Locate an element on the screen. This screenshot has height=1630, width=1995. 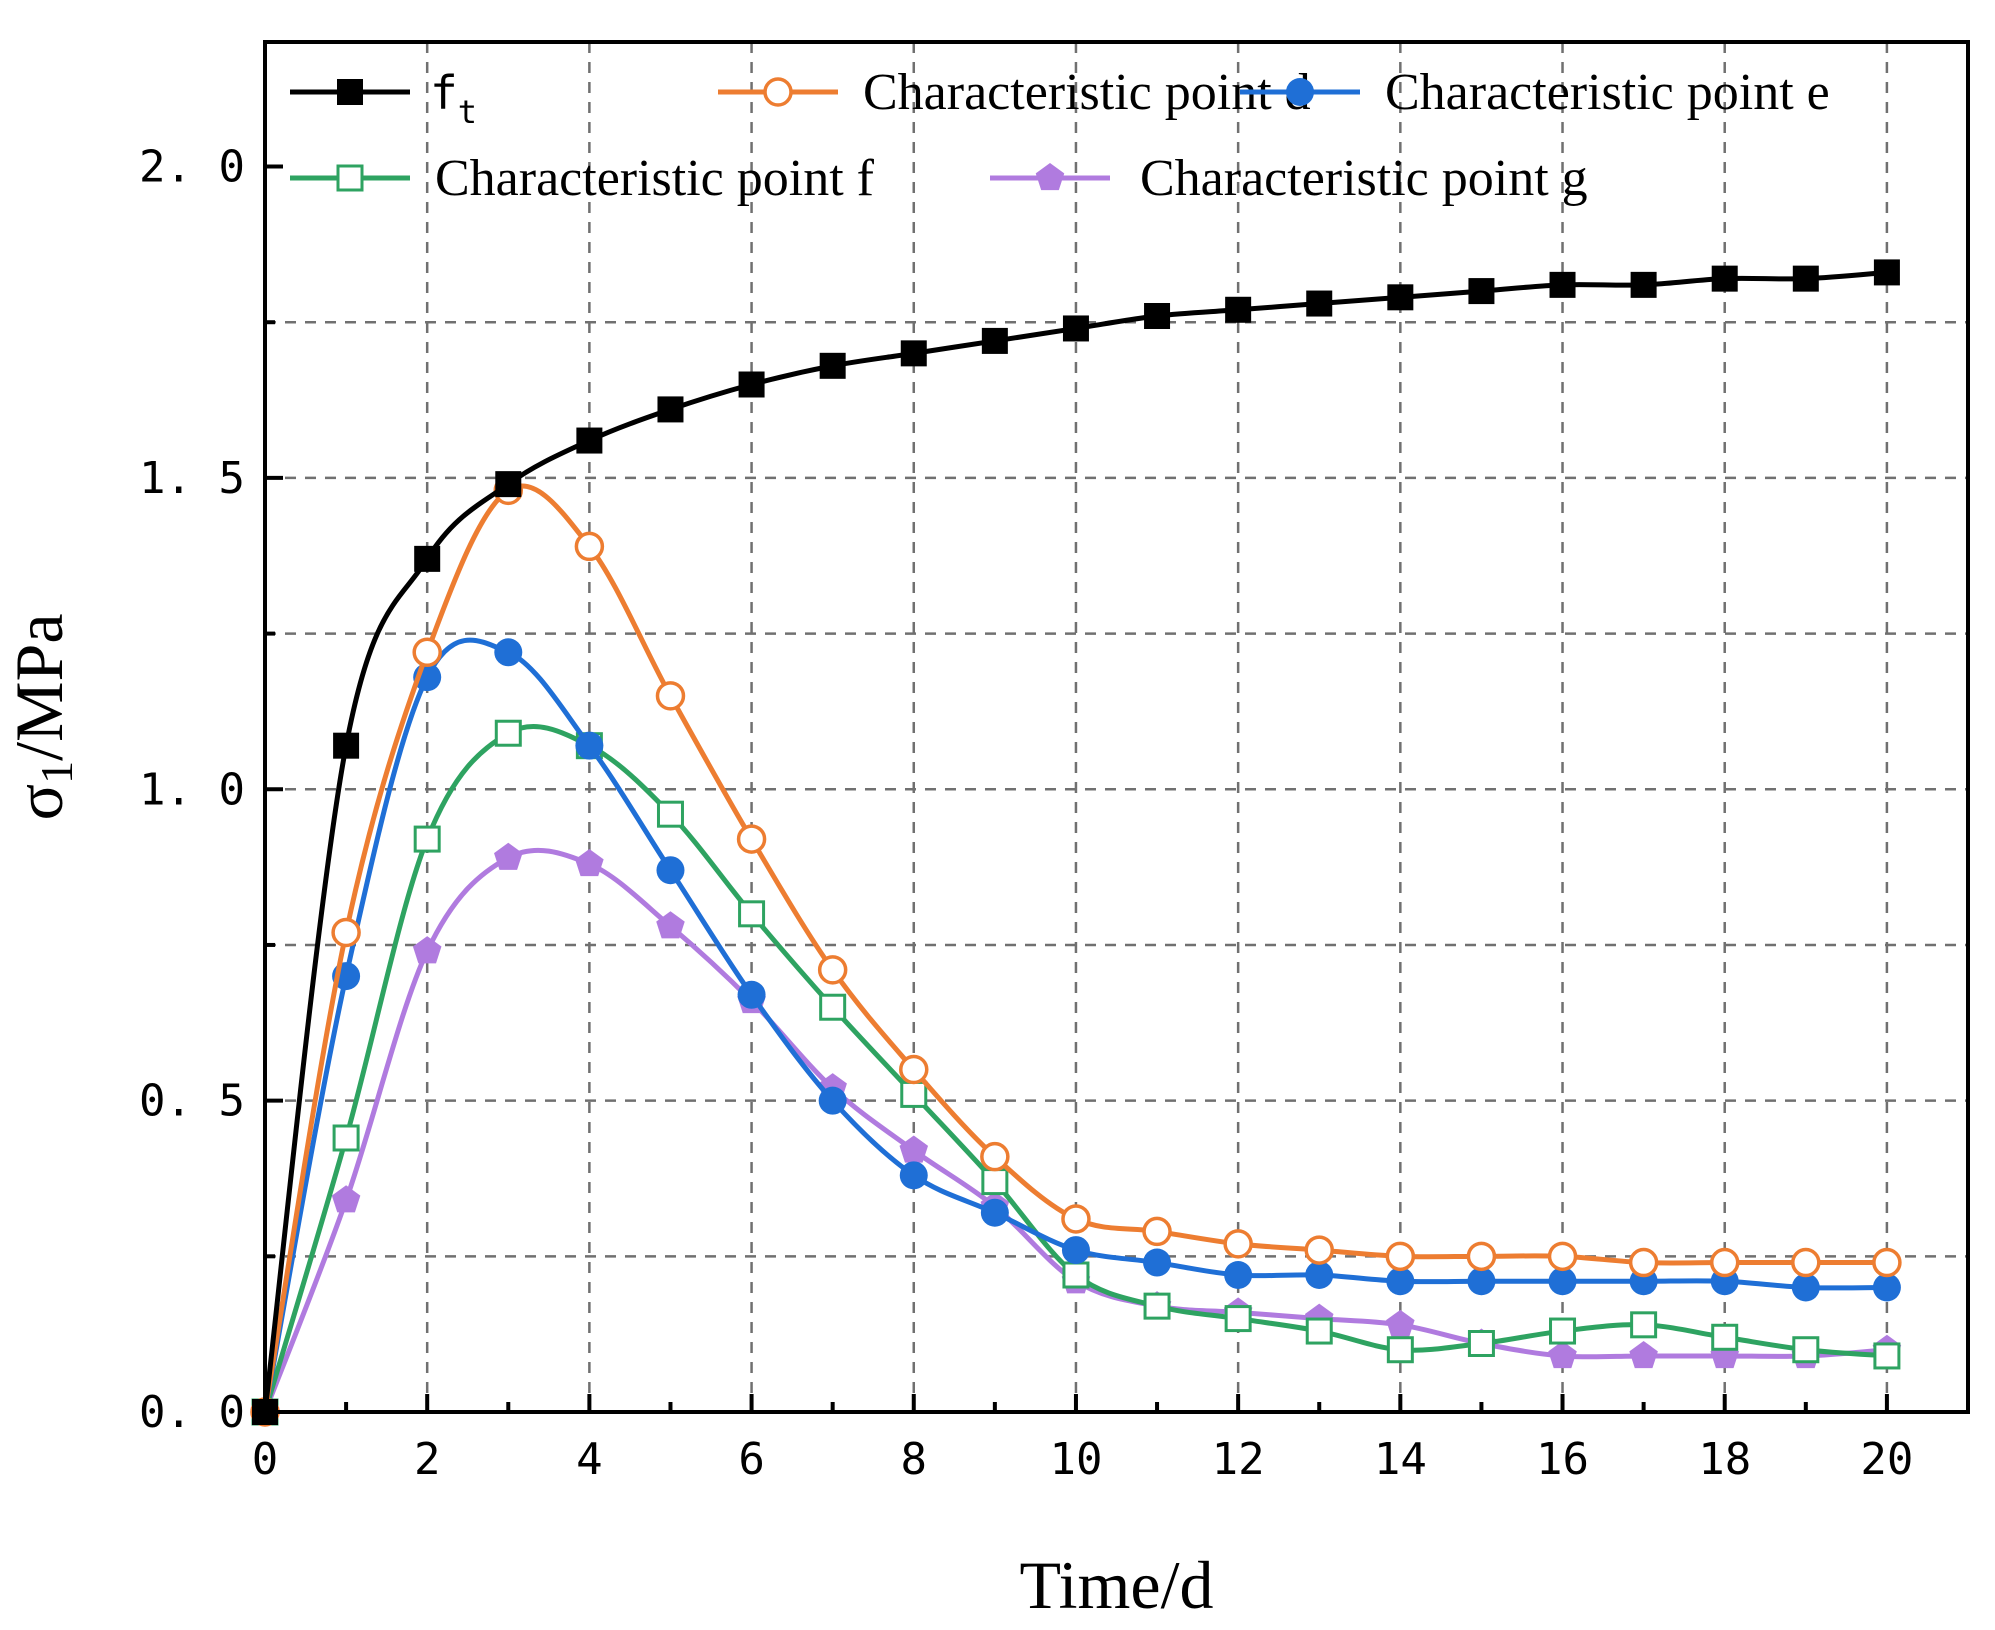
x-tick-label: 10 is located at coordinates (1075, 1459).